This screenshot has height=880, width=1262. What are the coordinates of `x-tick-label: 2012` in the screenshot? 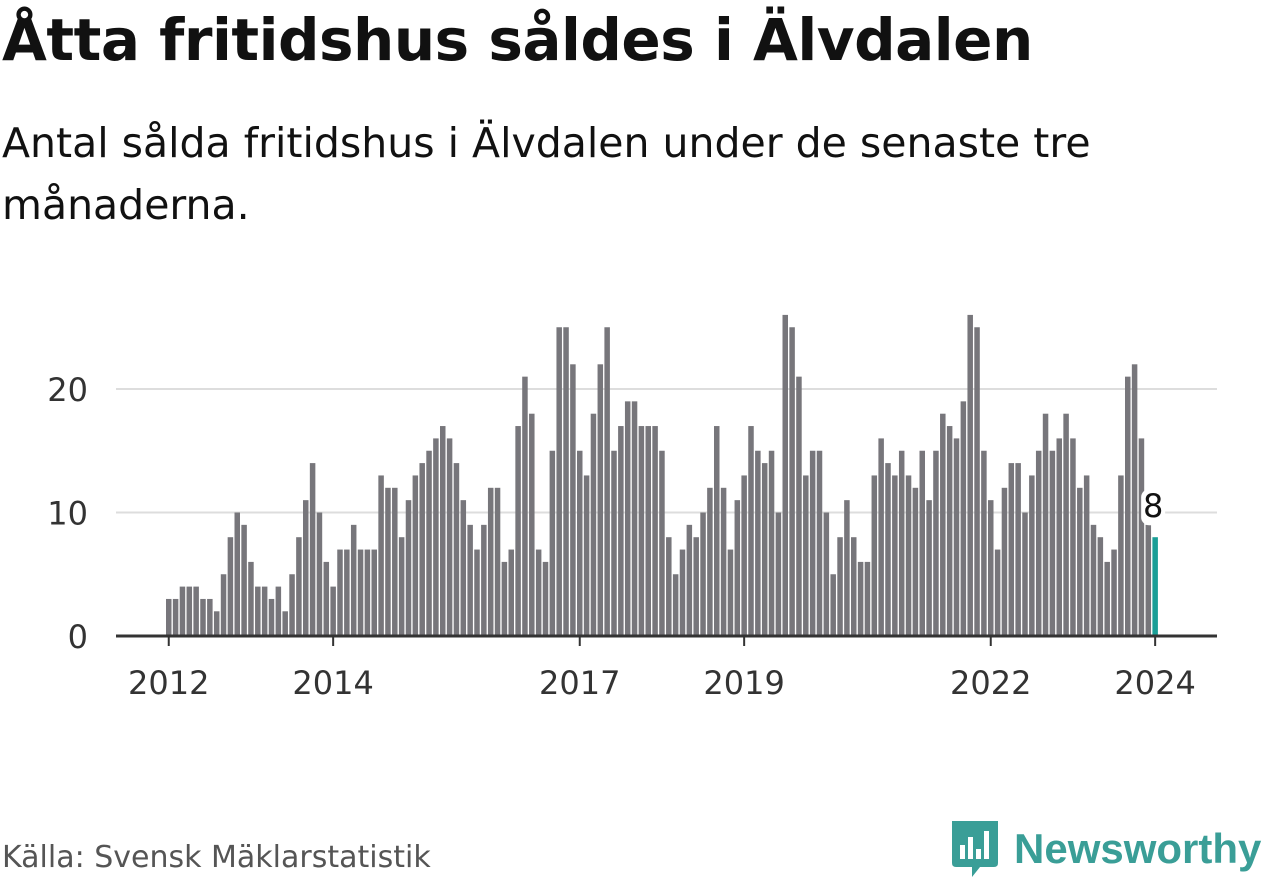 It's located at (168, 683).